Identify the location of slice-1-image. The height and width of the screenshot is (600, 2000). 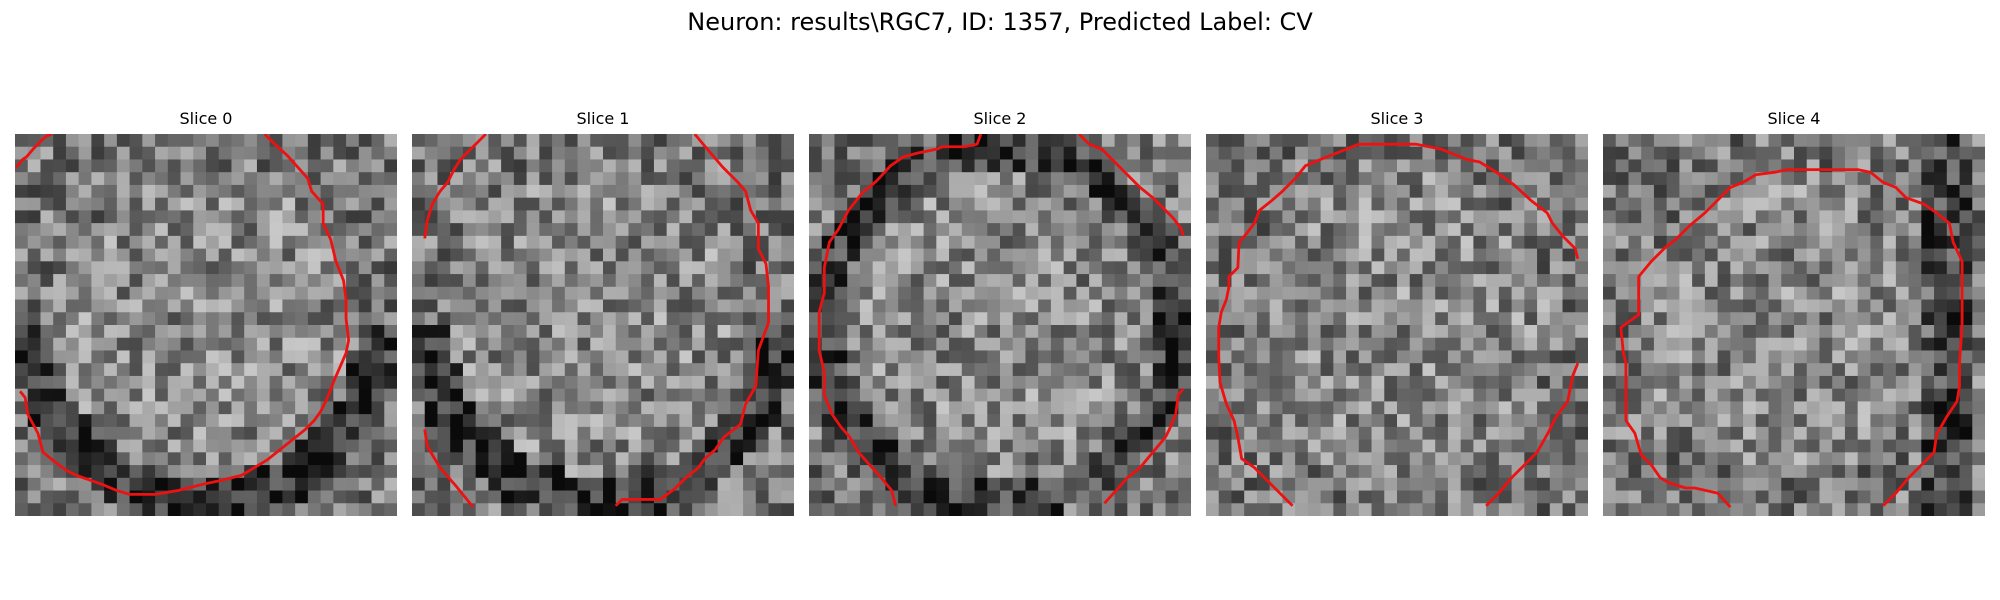
(603, 325).